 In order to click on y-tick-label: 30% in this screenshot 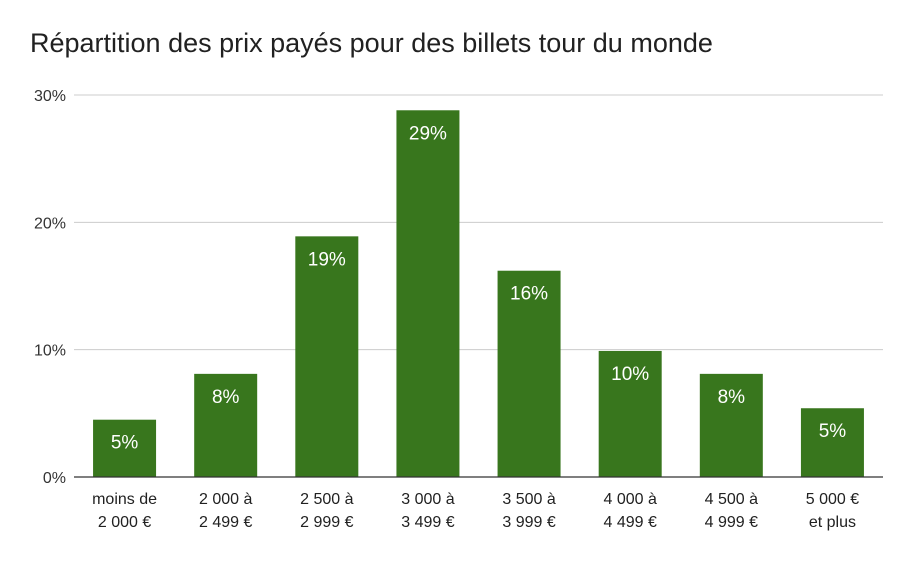, I will do `click(50, 96)`.